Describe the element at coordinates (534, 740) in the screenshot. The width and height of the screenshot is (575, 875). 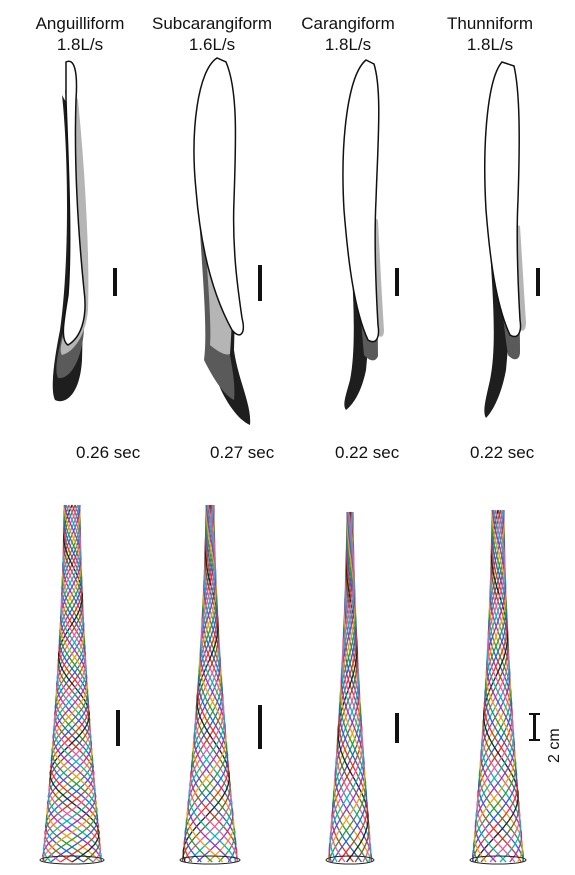
I see `scale-bar-2cm-cap-bottom` at that location.